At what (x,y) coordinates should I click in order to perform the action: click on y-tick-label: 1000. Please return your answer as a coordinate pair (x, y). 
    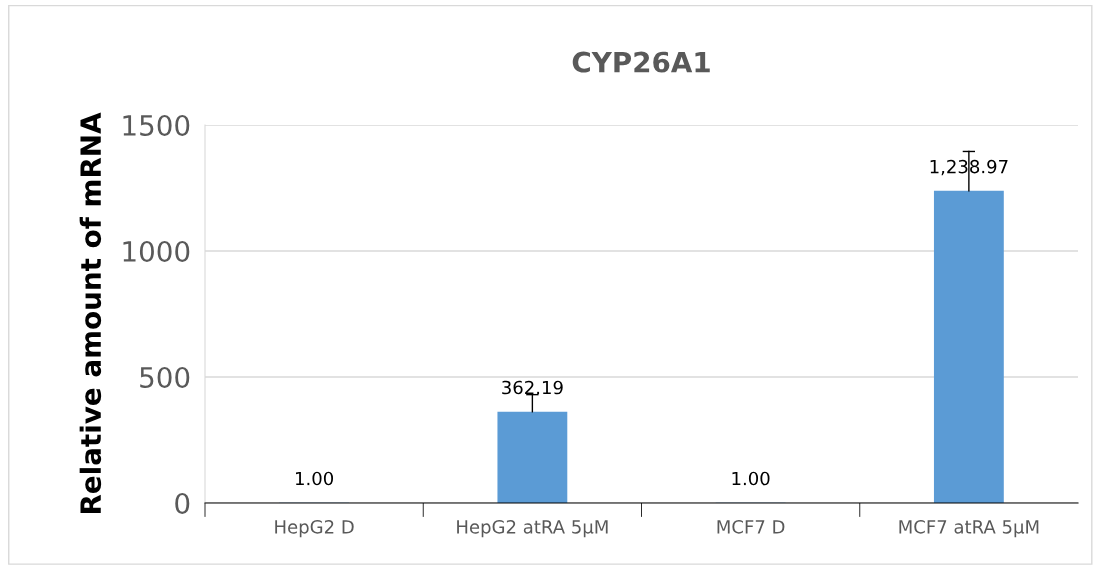
    Looking at the image, I should click on (156, 251).